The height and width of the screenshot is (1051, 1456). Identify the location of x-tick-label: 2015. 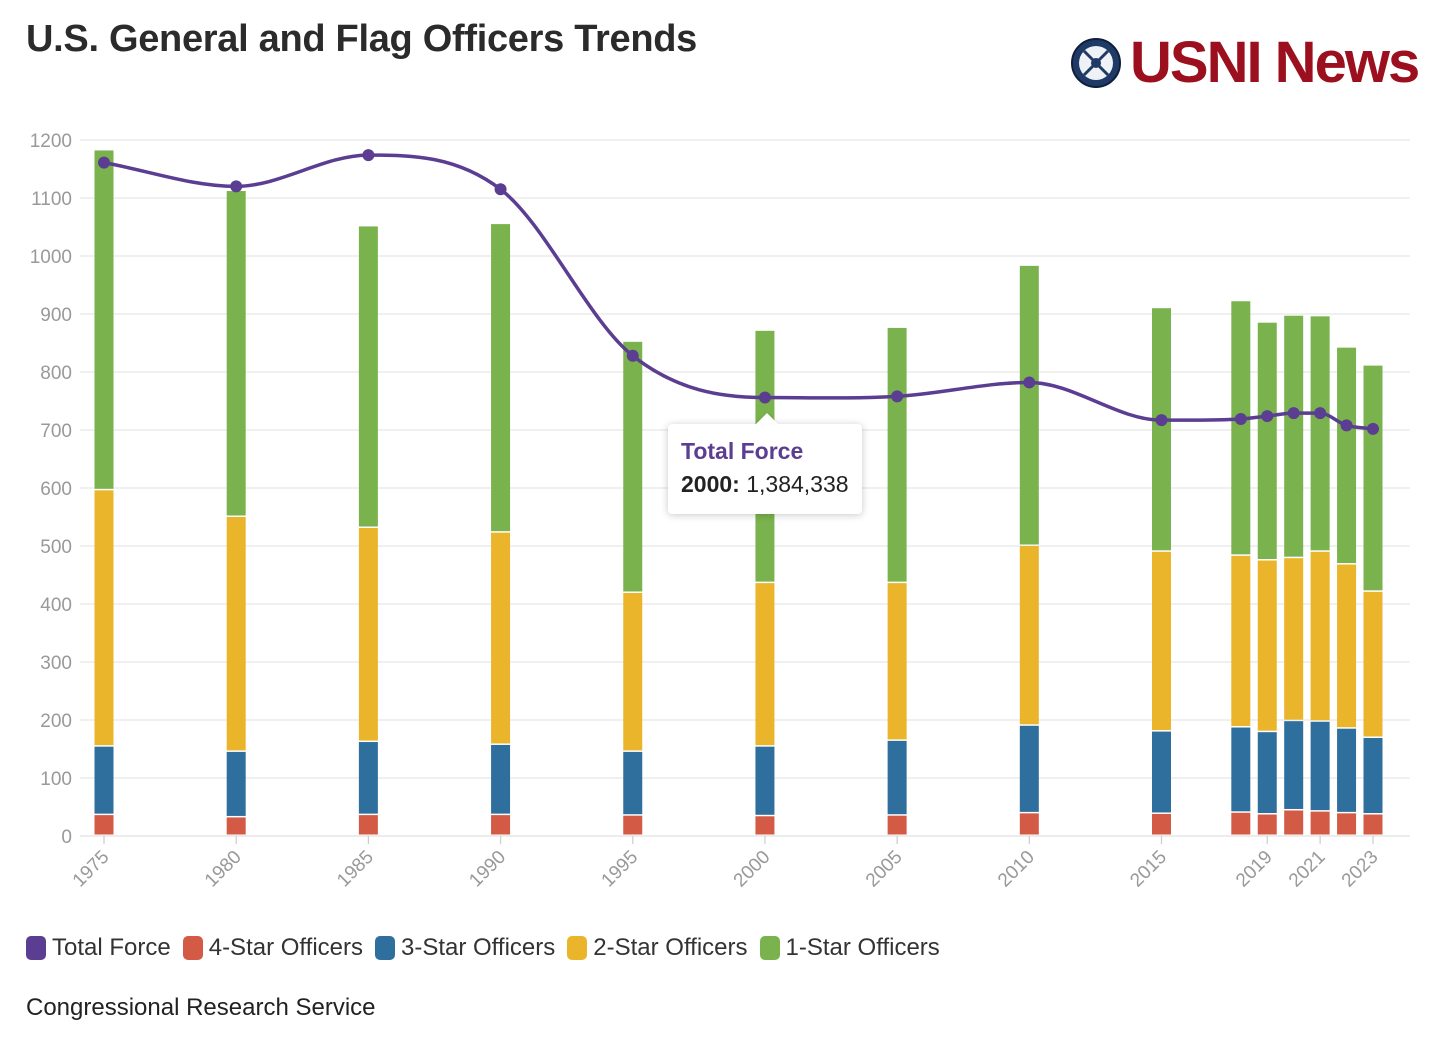
(1148, 869).